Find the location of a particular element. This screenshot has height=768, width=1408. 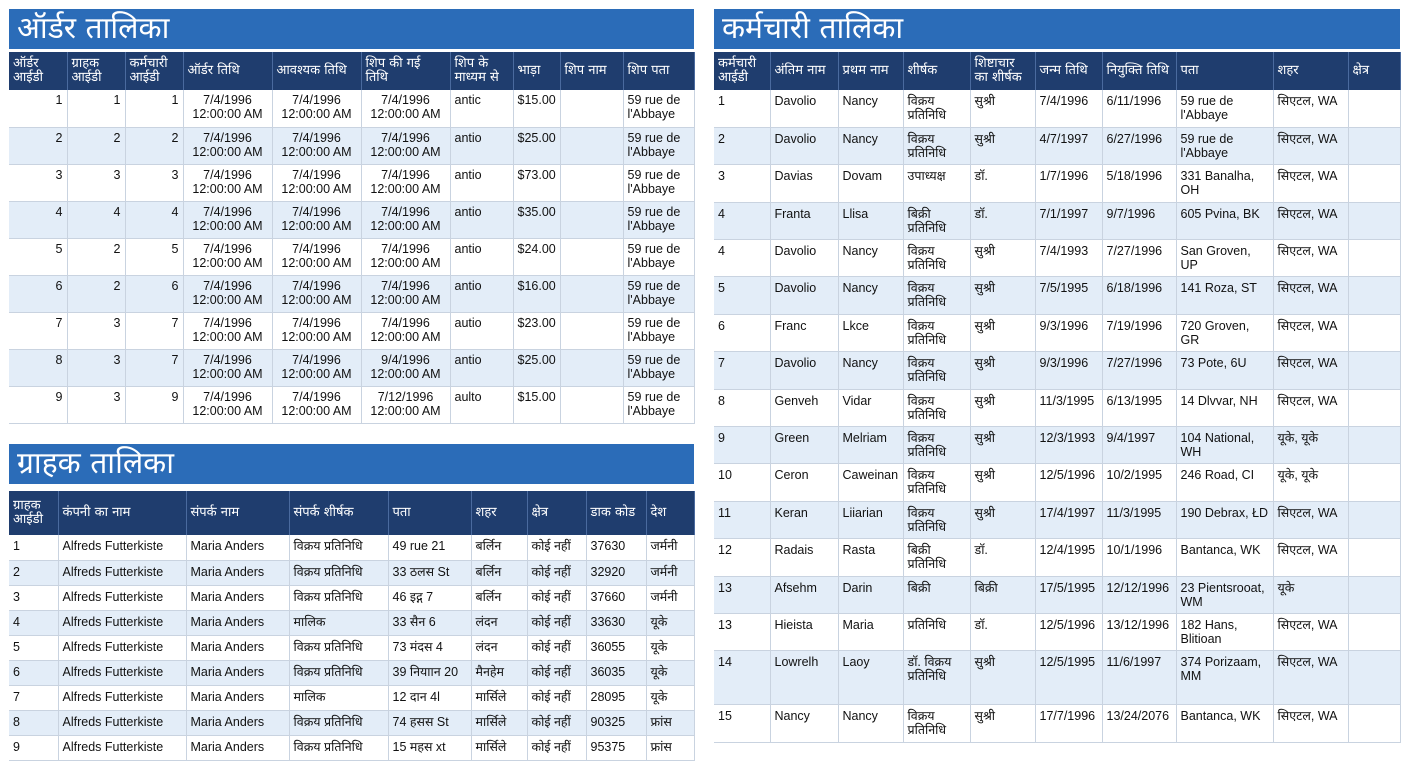

employee-table-cell: 14 is located at coordinates (742, 678).